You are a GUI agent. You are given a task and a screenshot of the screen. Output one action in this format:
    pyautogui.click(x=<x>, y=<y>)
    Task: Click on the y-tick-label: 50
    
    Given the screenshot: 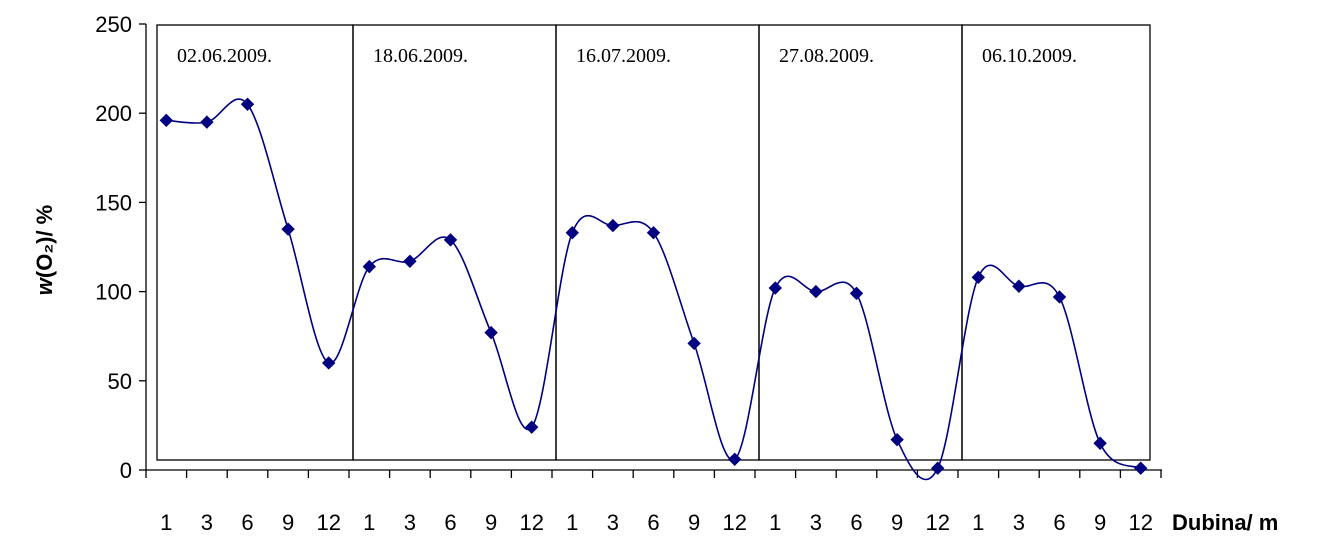 What is the action you would take?
    pyautogui.click(x=120, y=381)
    